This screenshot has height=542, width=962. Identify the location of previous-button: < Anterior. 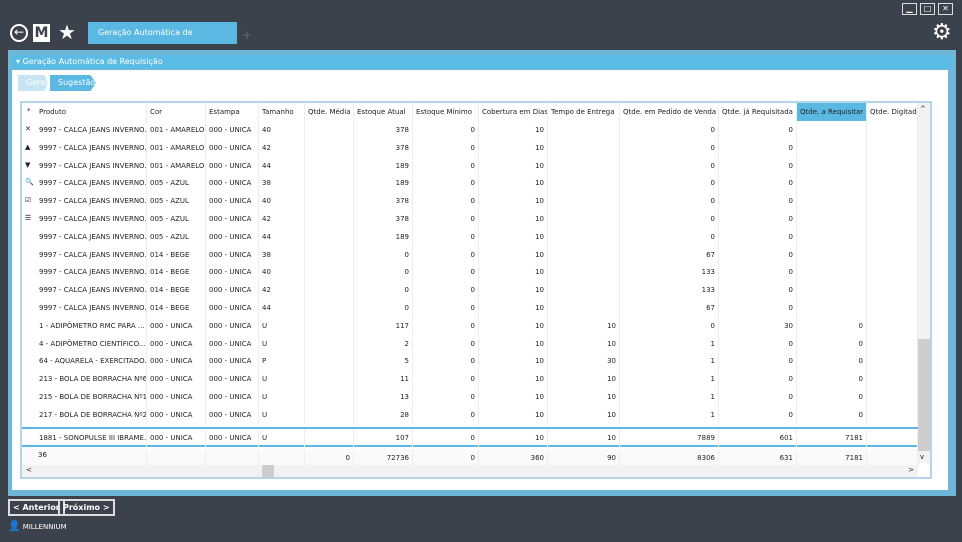
(36, 507).